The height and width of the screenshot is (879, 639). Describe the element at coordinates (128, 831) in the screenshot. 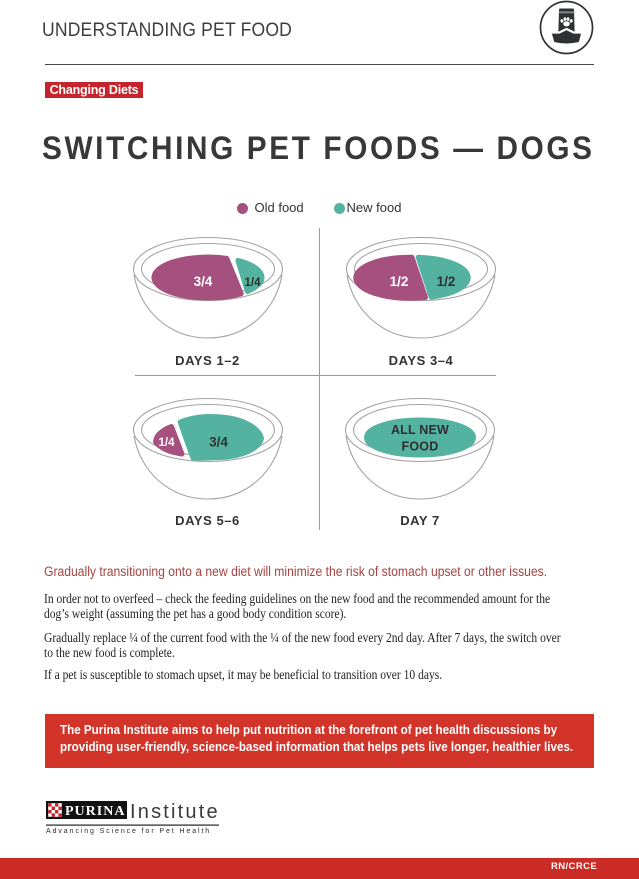

I see `svg-text:Advancing Science for Pet Heal: Advancing Science for Pet Health` at that location.